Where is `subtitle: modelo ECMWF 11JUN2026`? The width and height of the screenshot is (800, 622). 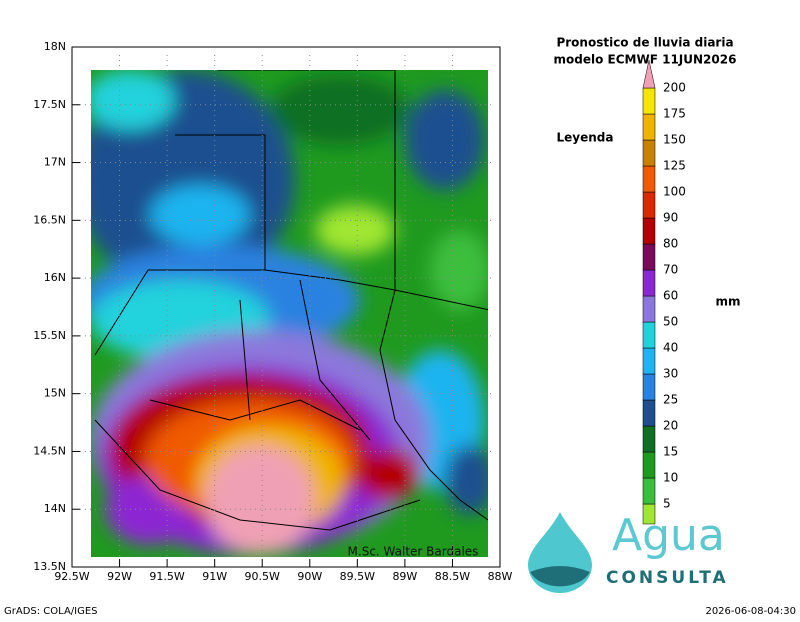 subtitle: modelo ECMWF 11JUN2026 is located at coordinates (645, 60).